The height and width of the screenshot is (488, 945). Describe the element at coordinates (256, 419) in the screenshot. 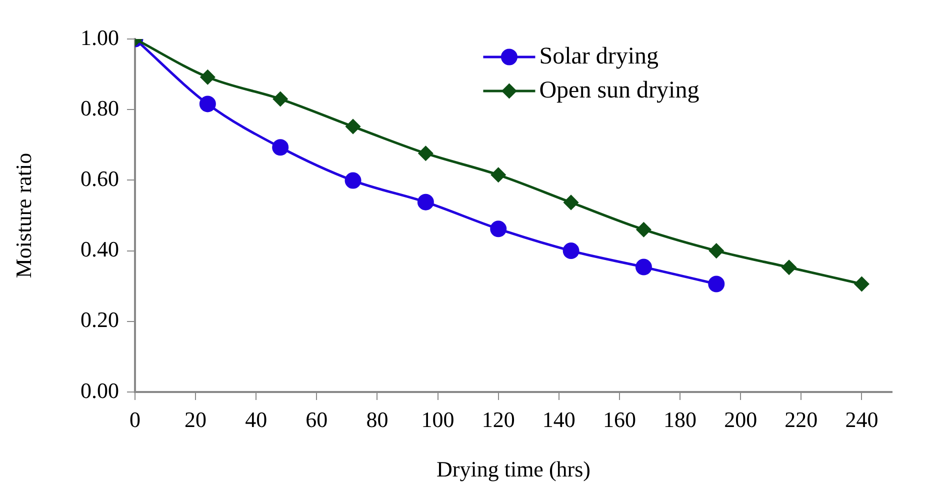

I see `x-tick-label: 40` at that location.